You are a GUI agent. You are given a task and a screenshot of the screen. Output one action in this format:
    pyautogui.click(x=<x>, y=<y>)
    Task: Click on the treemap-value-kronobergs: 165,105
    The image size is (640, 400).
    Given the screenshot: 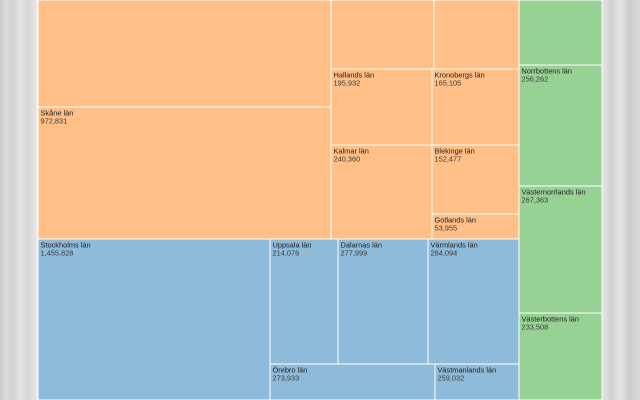 What is the action you would take?
    pyautogui.click(x=448, y=83)
    